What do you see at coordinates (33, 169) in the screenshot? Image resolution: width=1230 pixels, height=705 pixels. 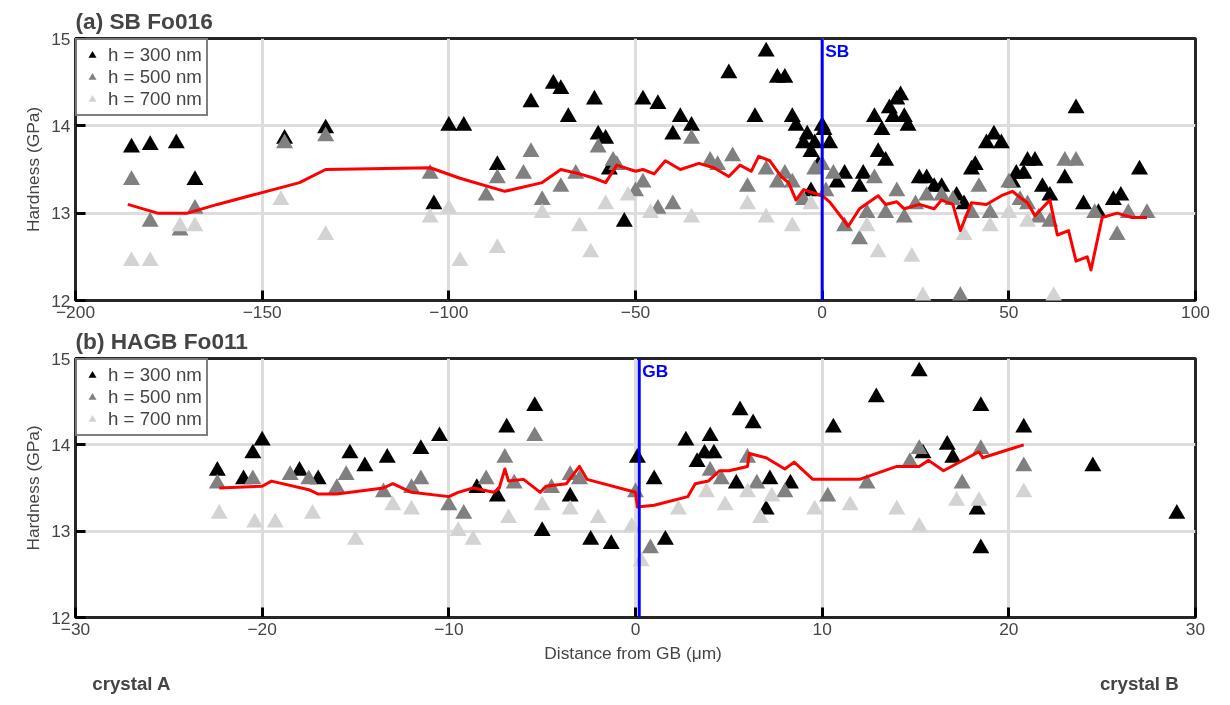 I see `y-axis-title: Hardness (GPa)` at bounding box center [33, 169].